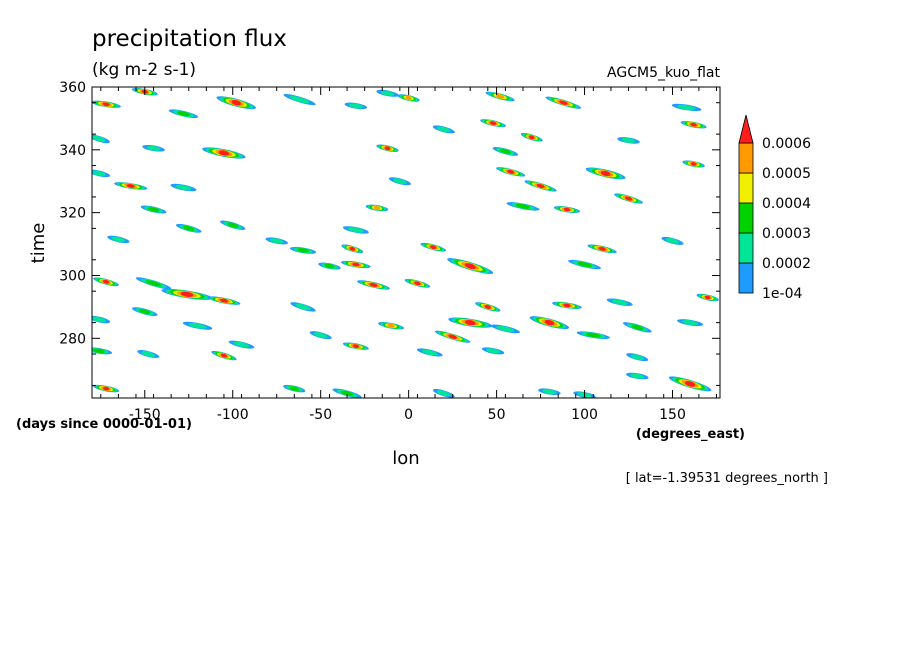 The height and width of the screenshot is (654, 904). I want to click on colorbar-extend-triangle, so click(746, 129).